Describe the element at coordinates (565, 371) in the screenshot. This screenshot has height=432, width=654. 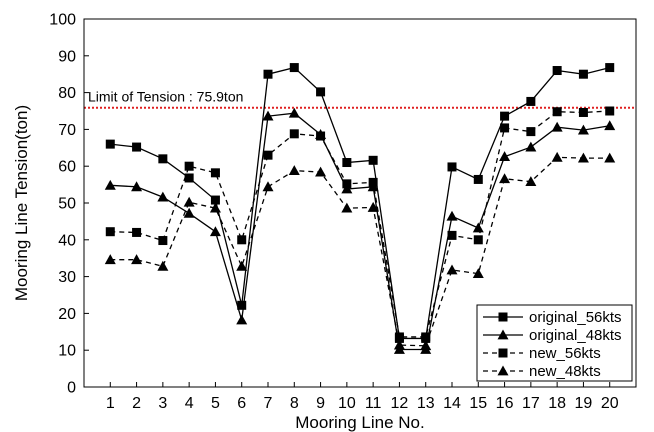
I see `legend-label-new_48kts: new_48kts` at that location.